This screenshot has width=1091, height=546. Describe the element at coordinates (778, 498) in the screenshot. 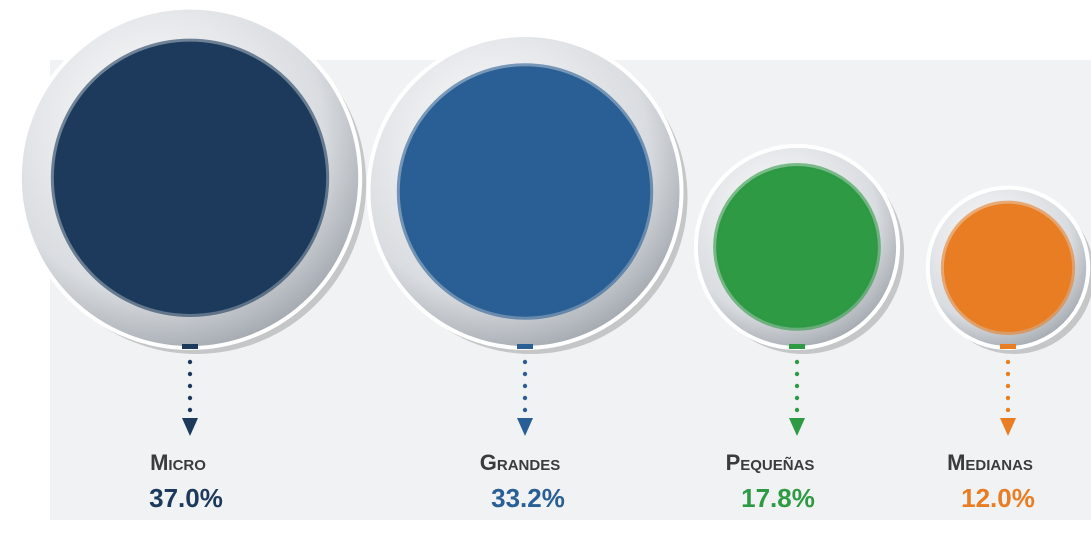

I see `value-label: 17.8%` at that location.